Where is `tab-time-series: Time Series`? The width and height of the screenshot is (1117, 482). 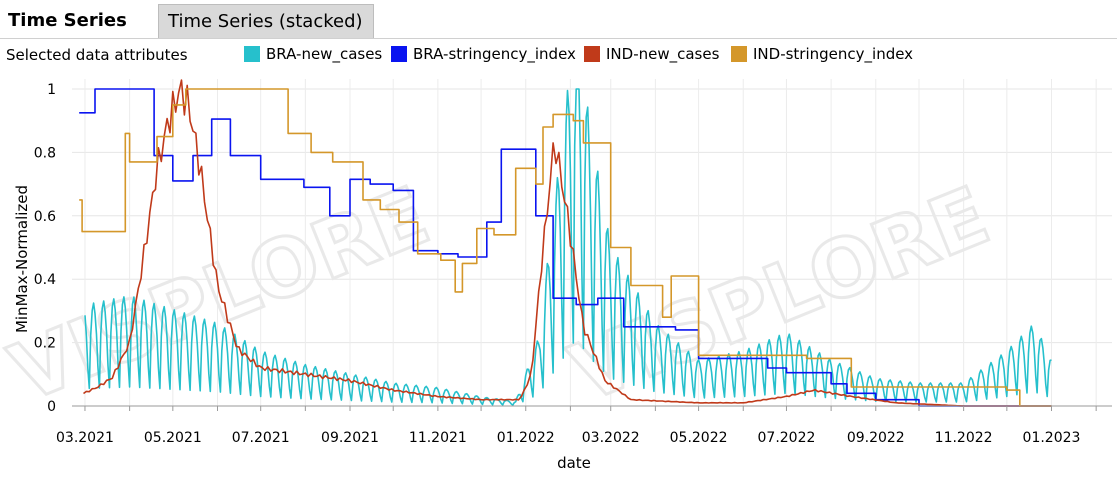
tab-time-series: Time Series is located at coordinates (76, 21).